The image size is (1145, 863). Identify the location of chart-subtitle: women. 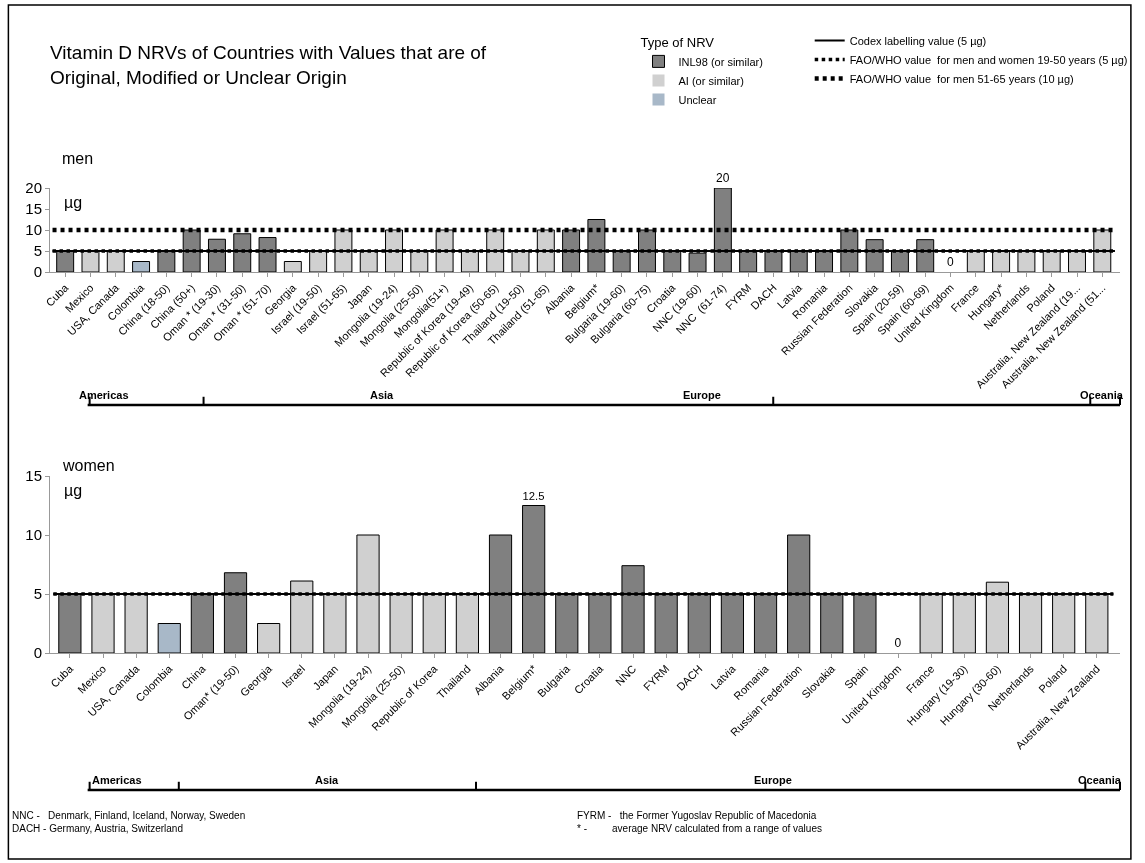
(88, 465).